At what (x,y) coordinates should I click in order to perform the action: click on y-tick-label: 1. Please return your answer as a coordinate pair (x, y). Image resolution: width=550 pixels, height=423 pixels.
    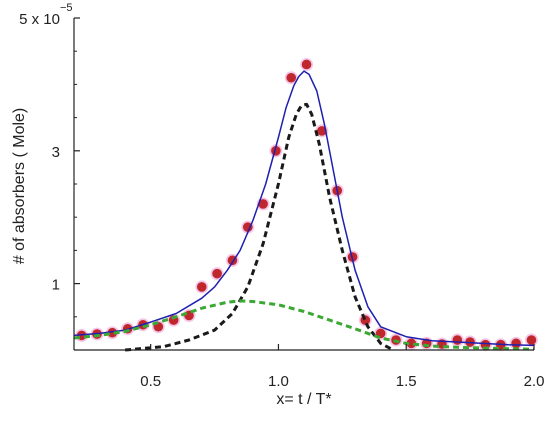
    Looking at the image, I should click on (56, 285).